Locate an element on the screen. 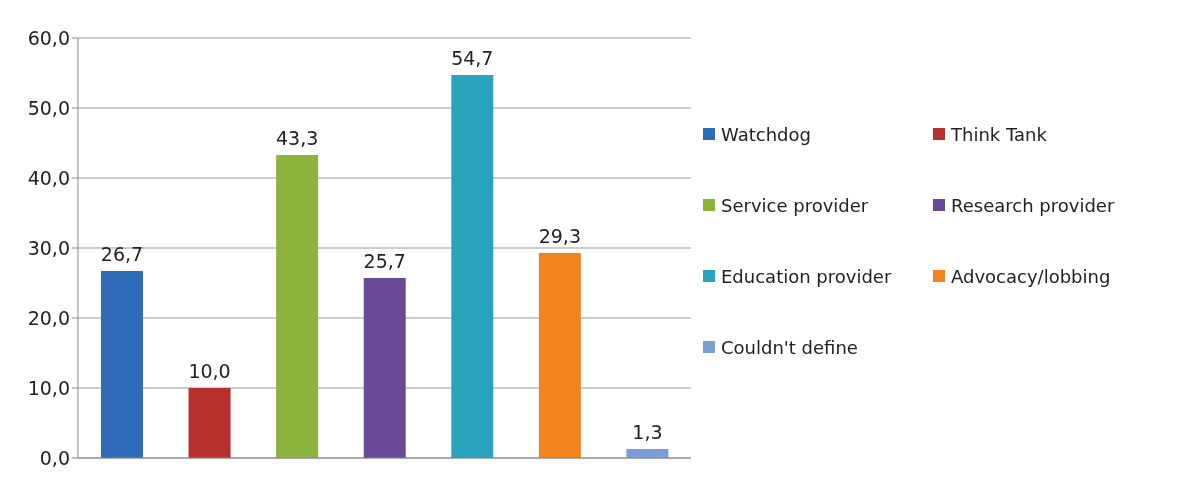 This screenshot has height=481, width=1191. y-tick-label: 50,0 is located at coordinates (48, 107).